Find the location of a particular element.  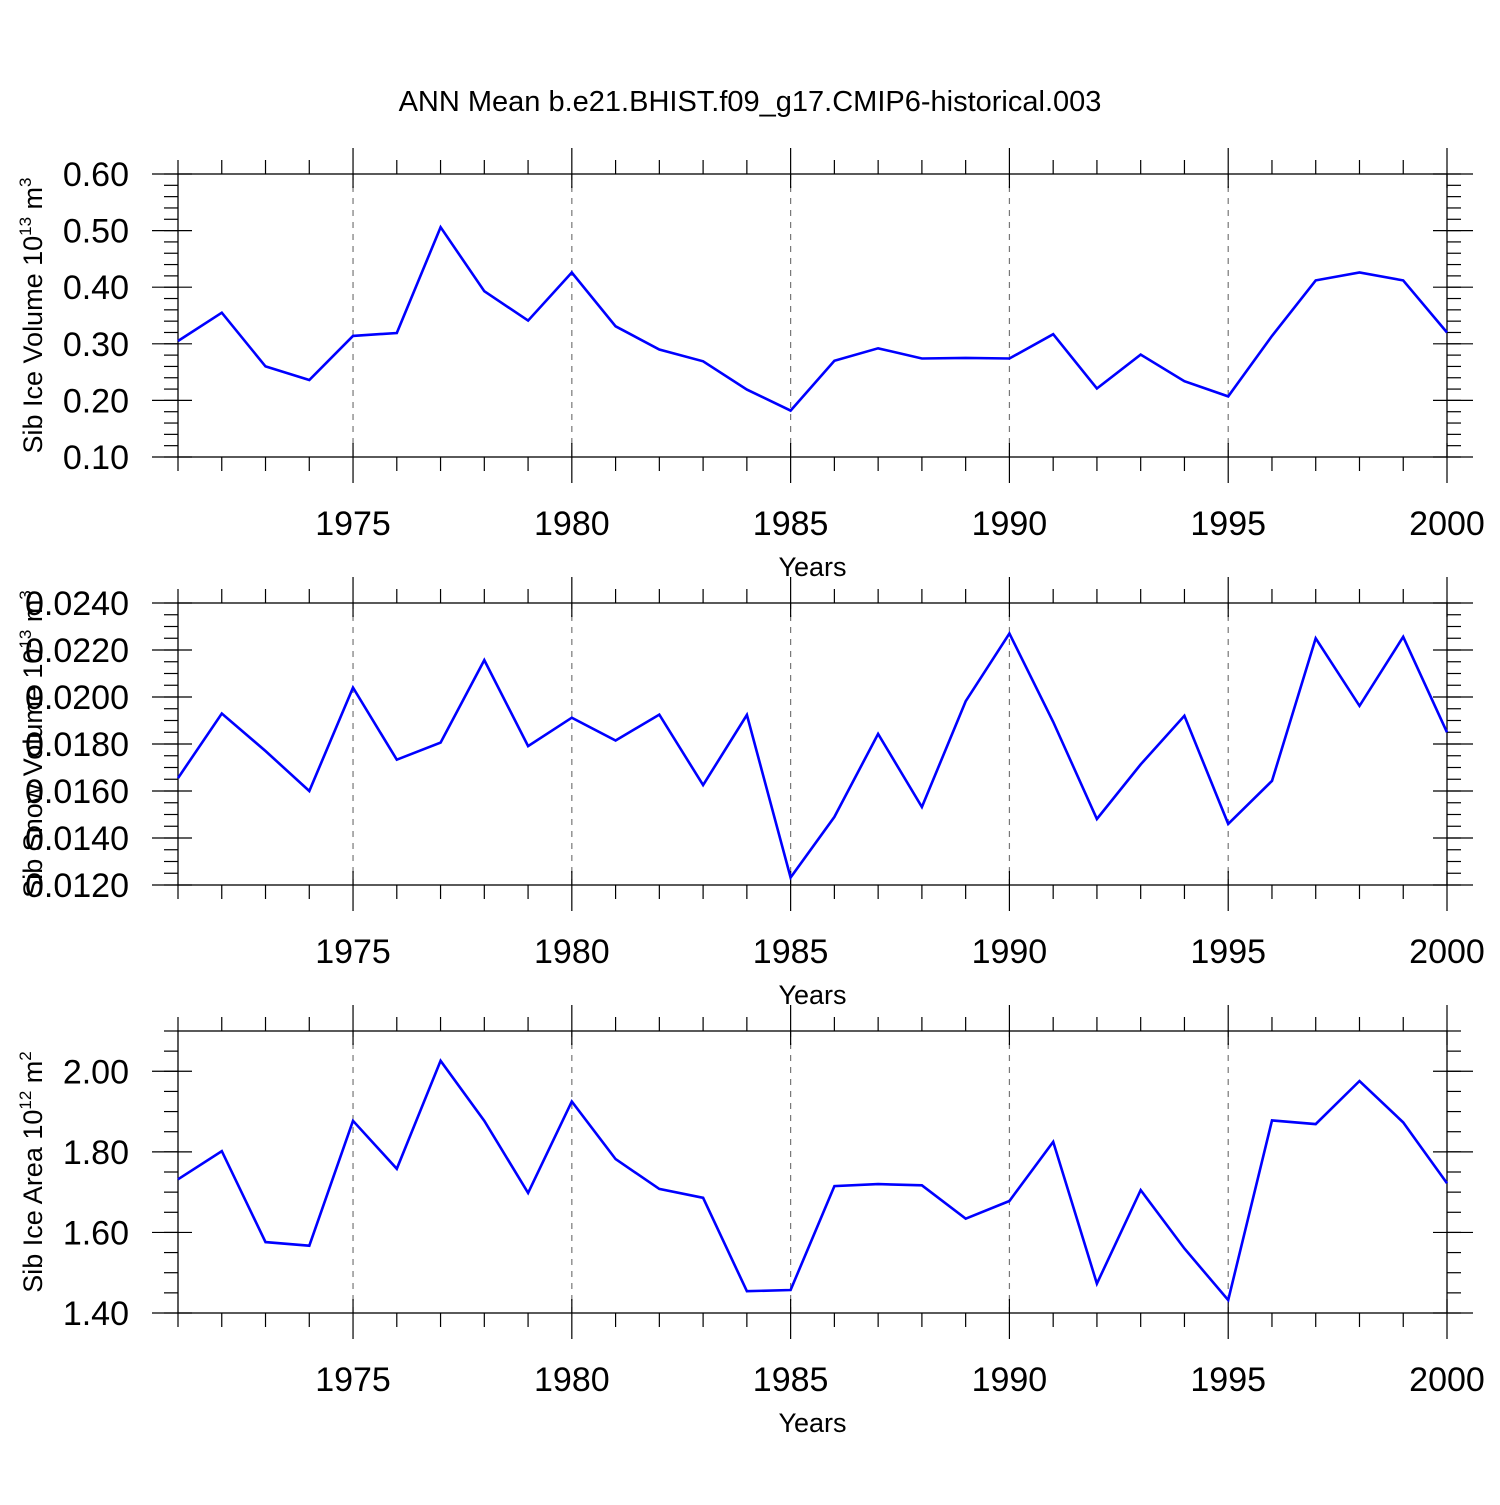

y-axis-title-base: Sib Snow Volume 10 is located at coordinates (33, 773).